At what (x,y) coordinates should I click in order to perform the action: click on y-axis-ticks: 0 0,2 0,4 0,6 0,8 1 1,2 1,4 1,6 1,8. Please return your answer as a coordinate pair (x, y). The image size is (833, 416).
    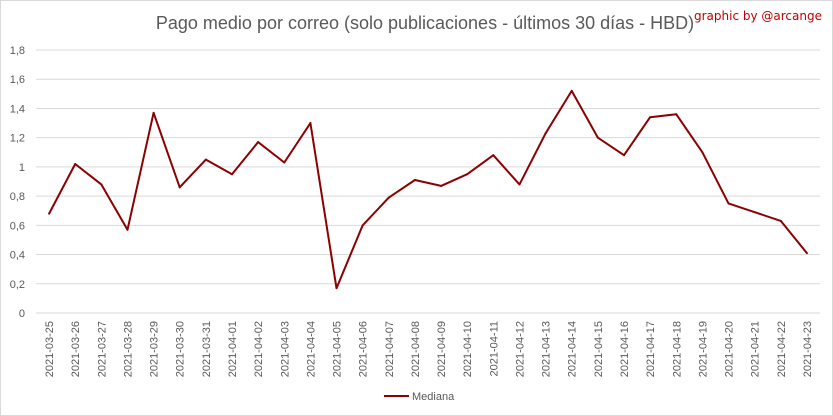
    Looking at the image, I should click on (17, 182).